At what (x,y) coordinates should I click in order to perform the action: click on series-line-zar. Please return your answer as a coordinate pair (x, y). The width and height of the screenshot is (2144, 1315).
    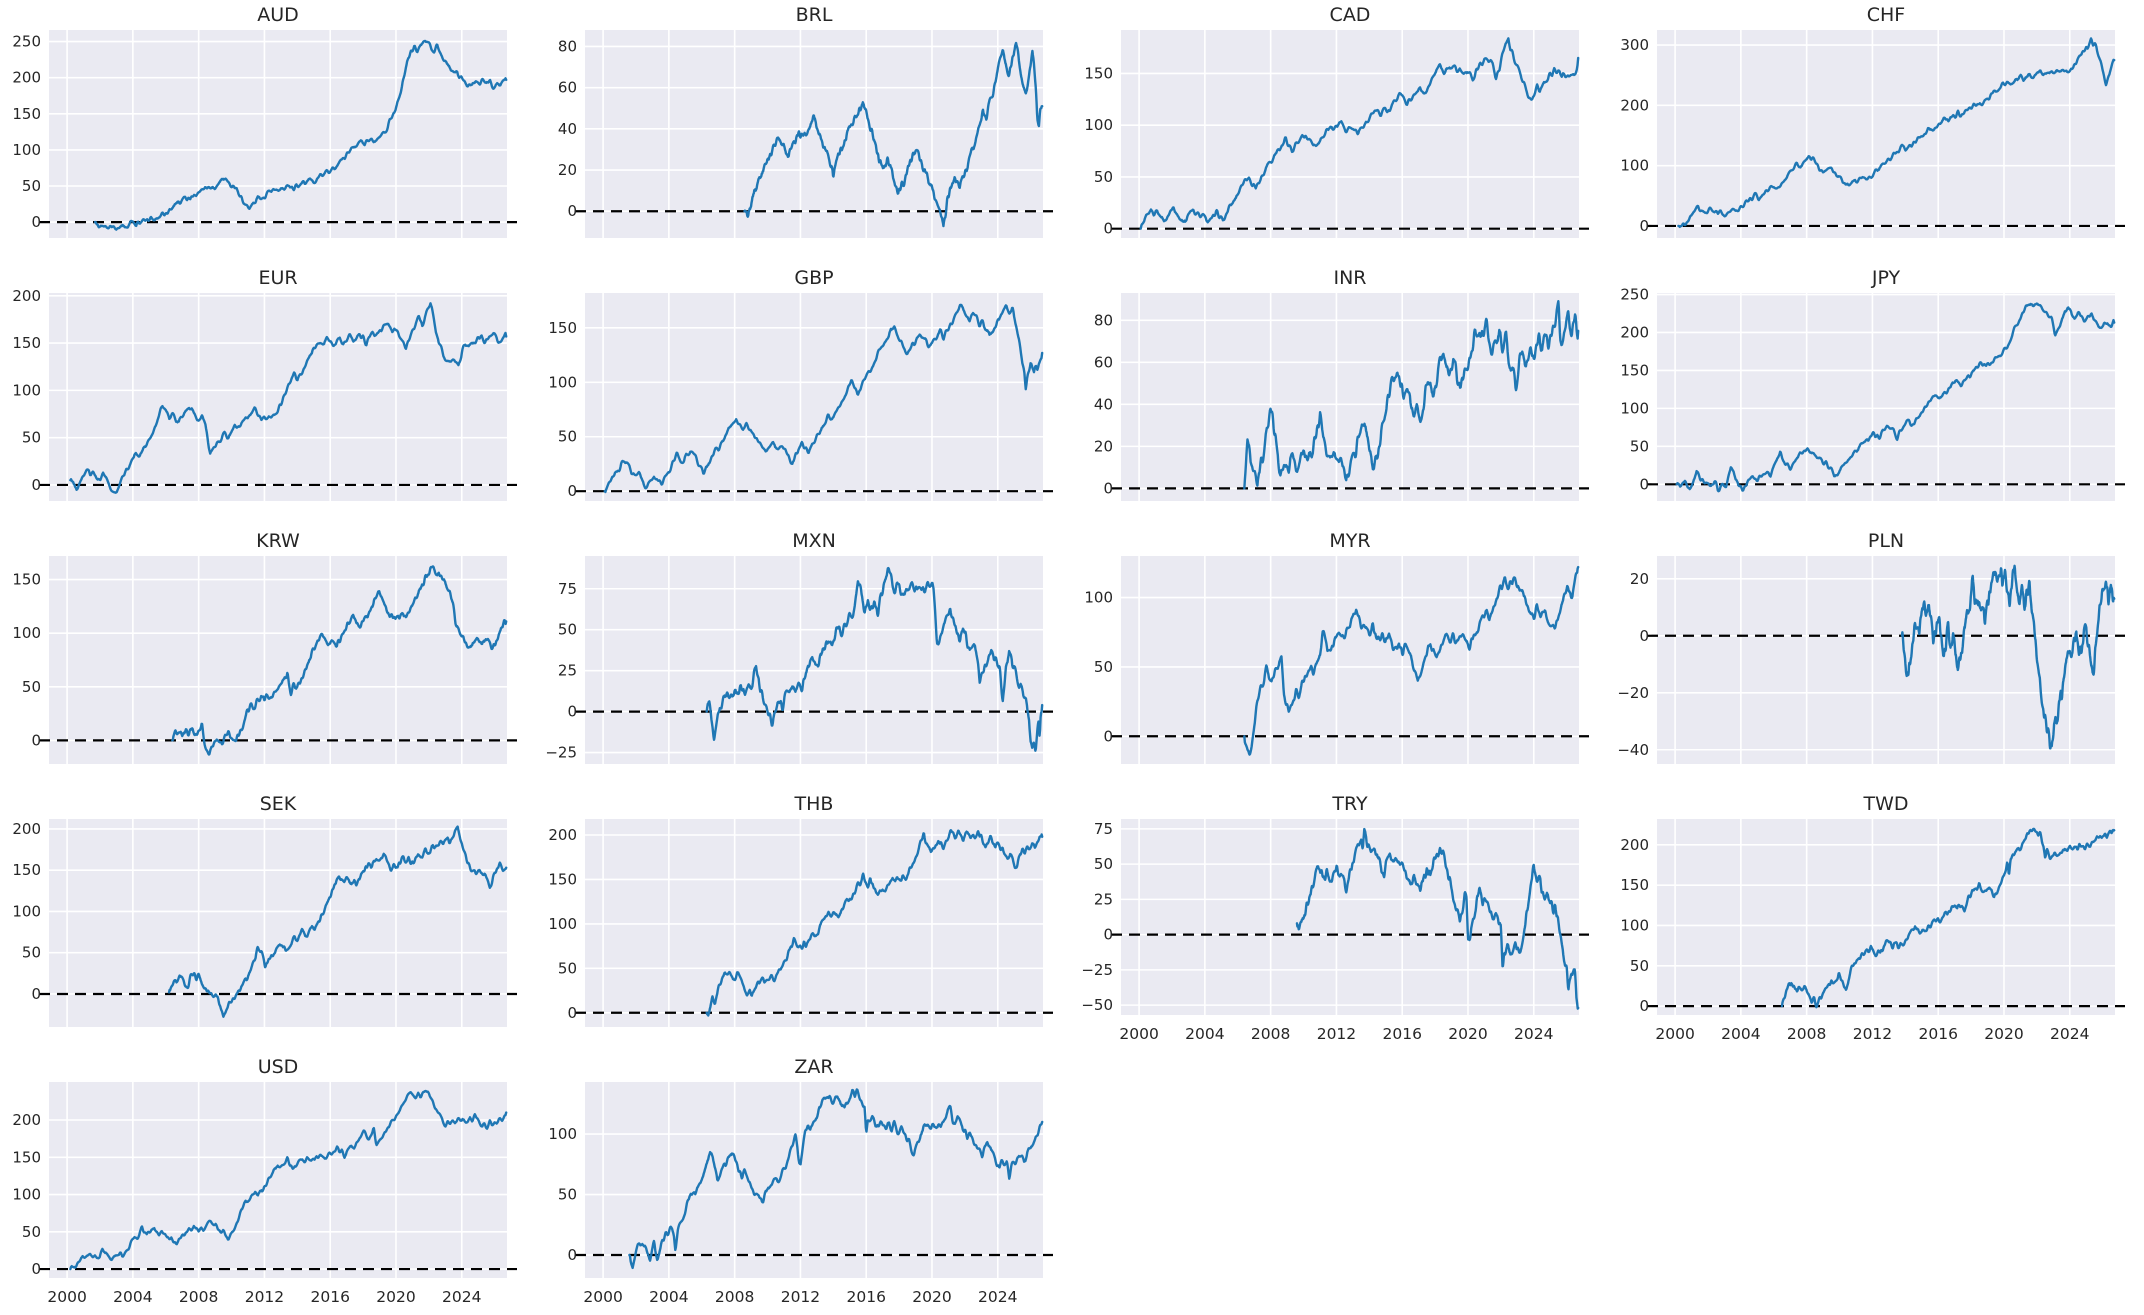
    Looking at the image, I should click on (836, 1179).